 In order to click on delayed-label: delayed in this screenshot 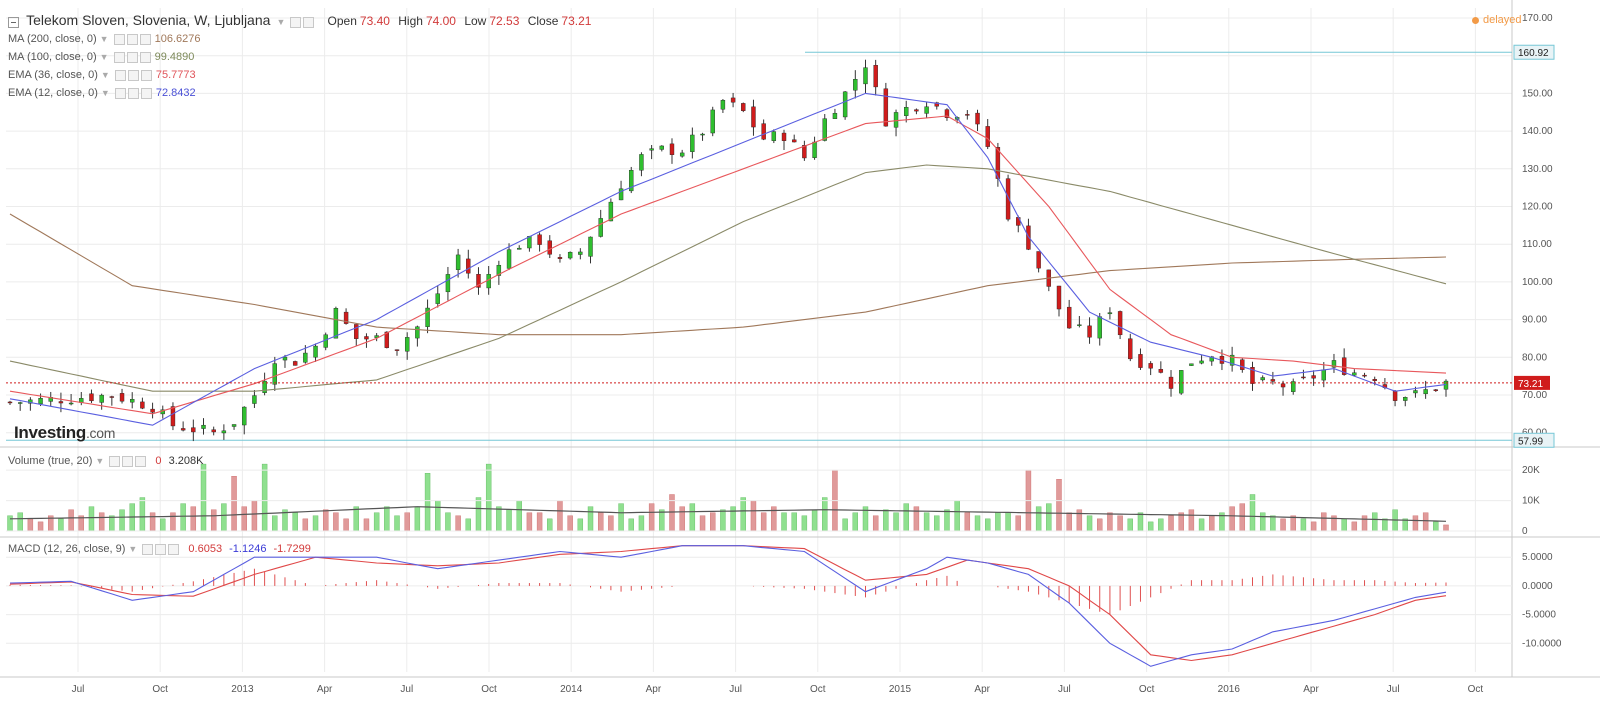, I will do `click(1502, 20)`.